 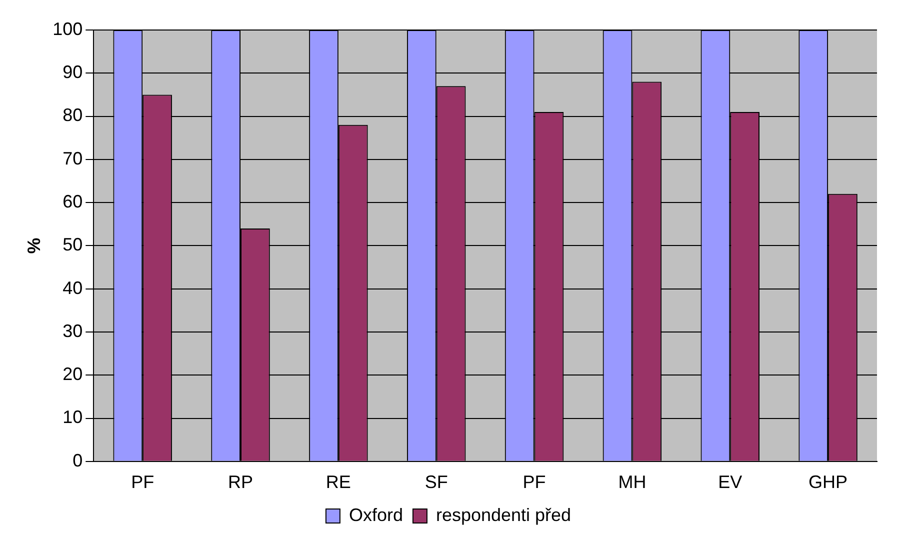 I want to click on y-tick-label: 90, so click(x=72, y=72).